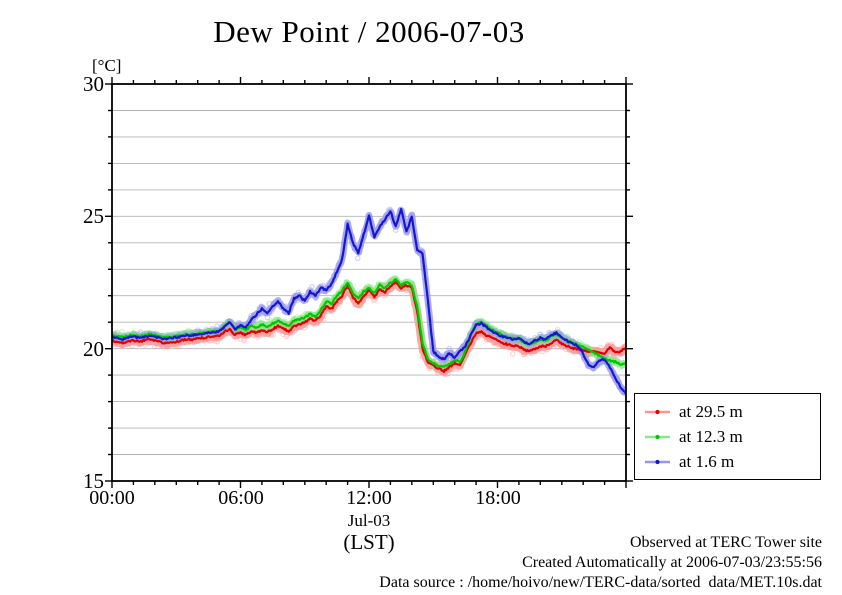  What do you see at coordinates (93, 349) in the screenshot?
I see `y-tick-label-20: 20` at bounding box center [93, 349].